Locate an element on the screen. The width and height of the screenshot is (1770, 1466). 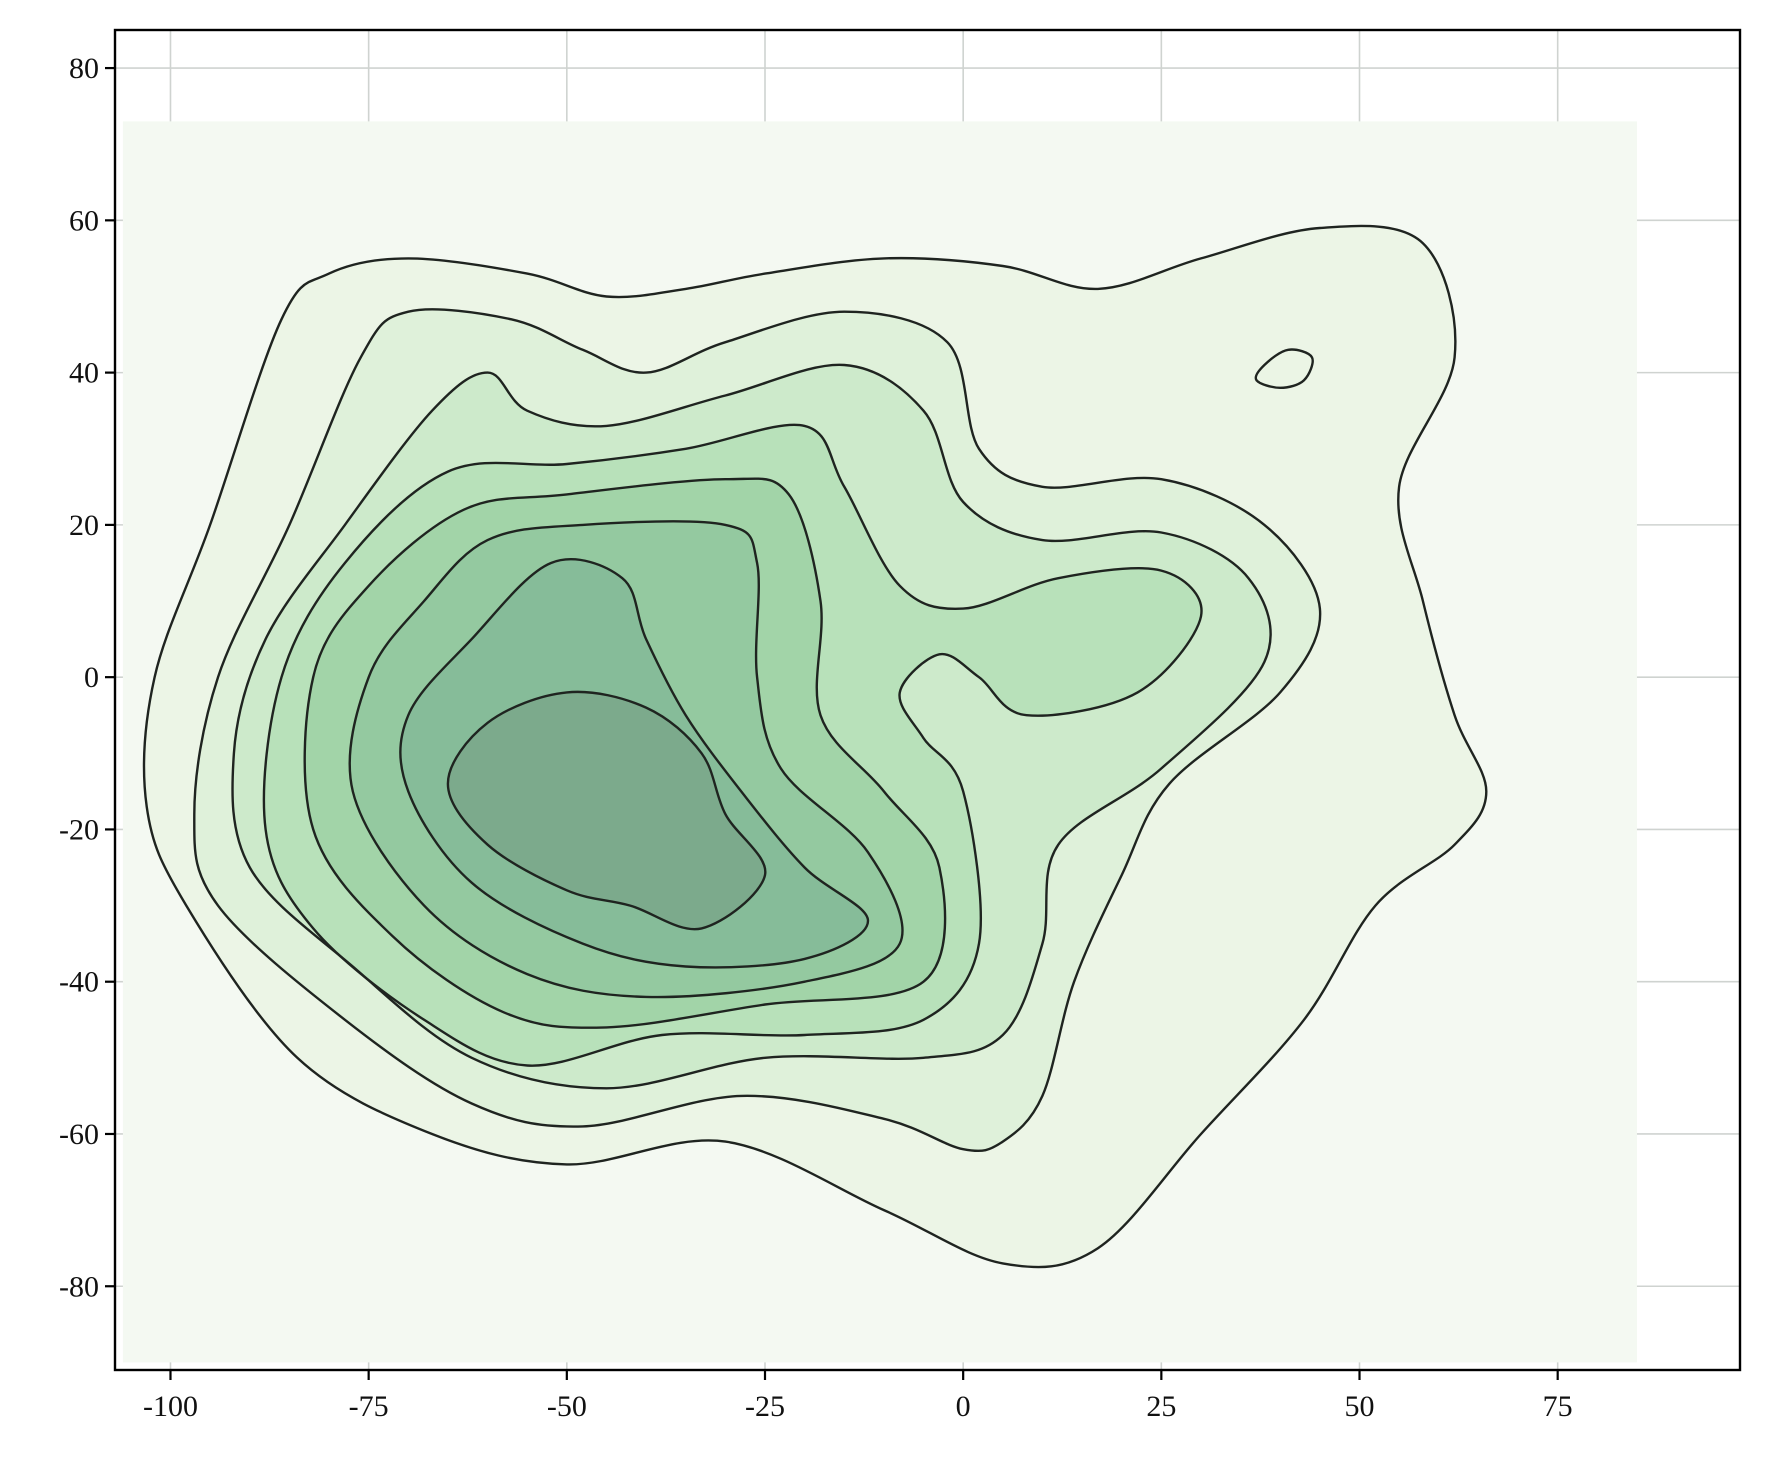
x-tick-label: -100 is located at coordinates (170, 1406).